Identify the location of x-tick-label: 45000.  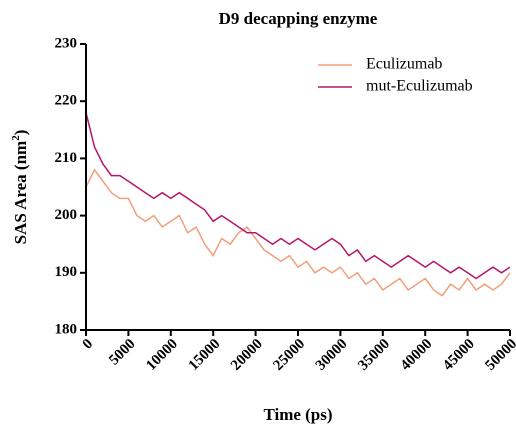
(459, 355).